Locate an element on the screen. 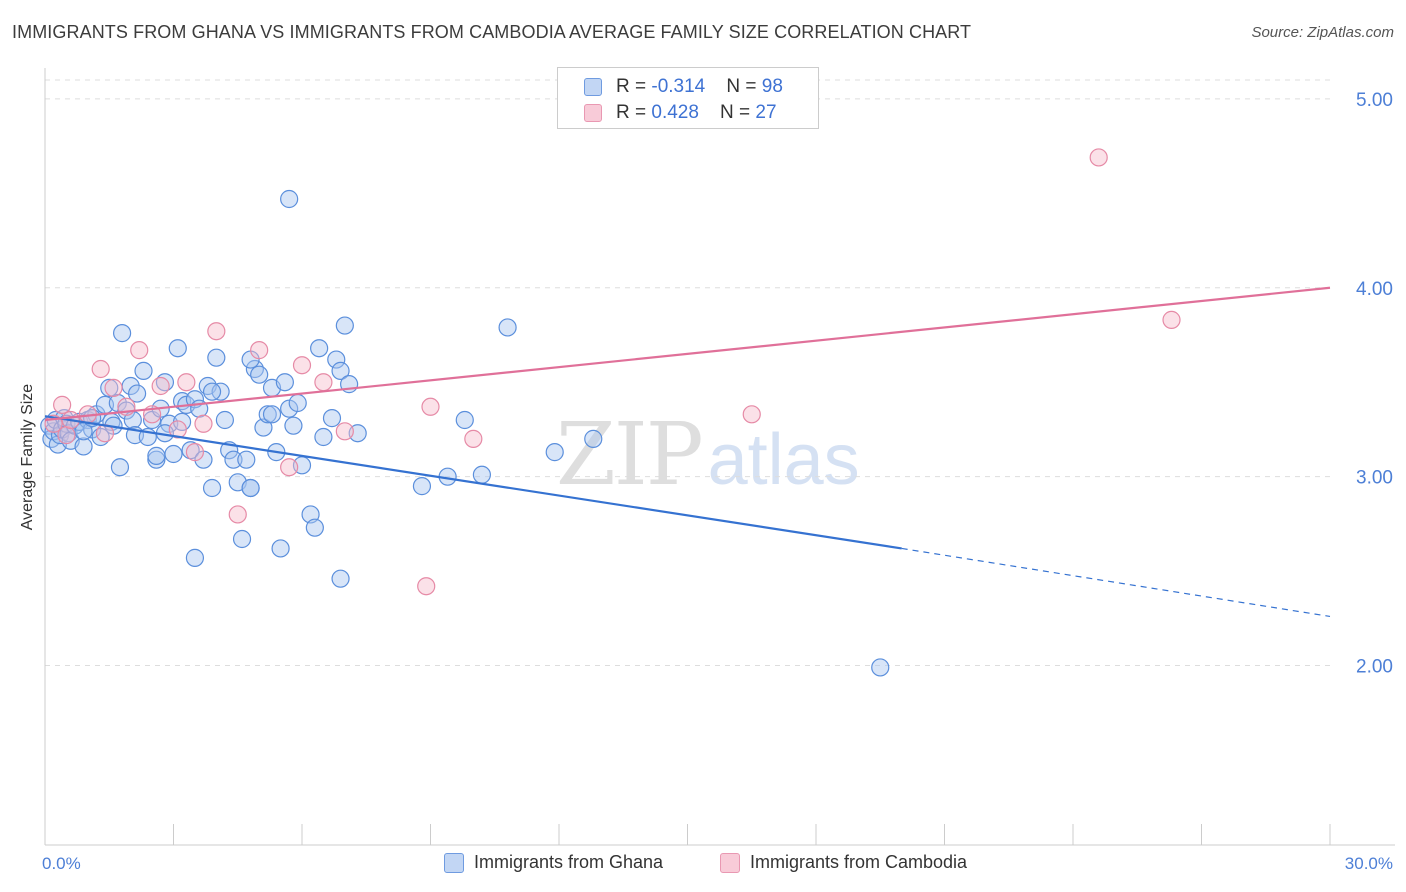 Image resolution: width=1406 pixels, height=892 pixels. legend-r-value: 0.428 is located at coordinates (675, 112).